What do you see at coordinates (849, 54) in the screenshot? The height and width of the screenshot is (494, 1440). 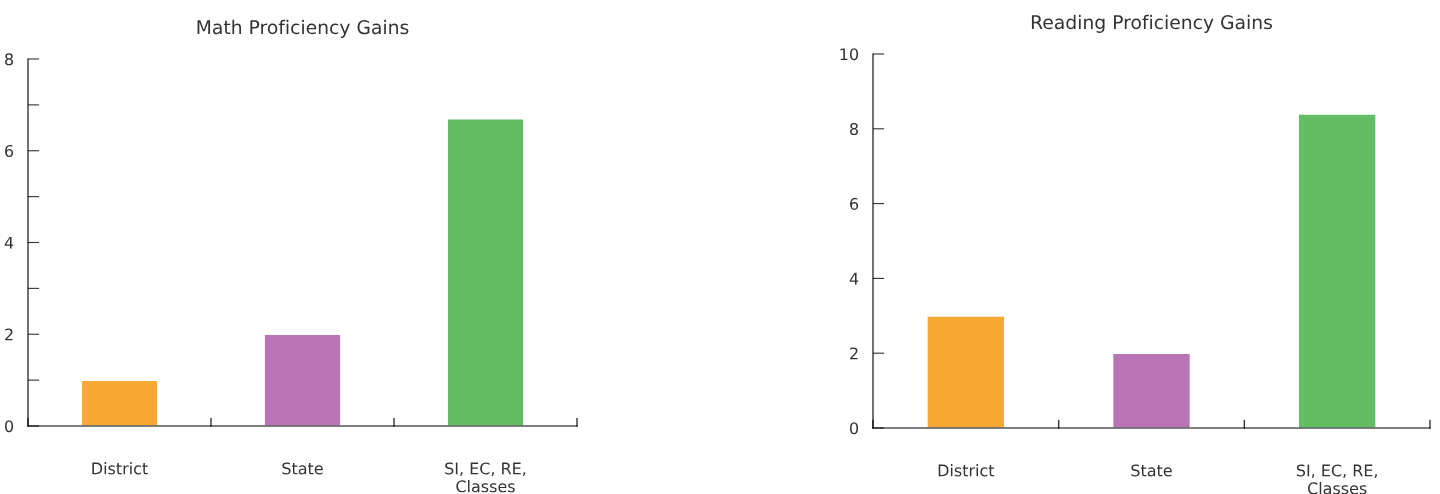 I see `y-tick-label: 10` at bounding box center [849, 54].